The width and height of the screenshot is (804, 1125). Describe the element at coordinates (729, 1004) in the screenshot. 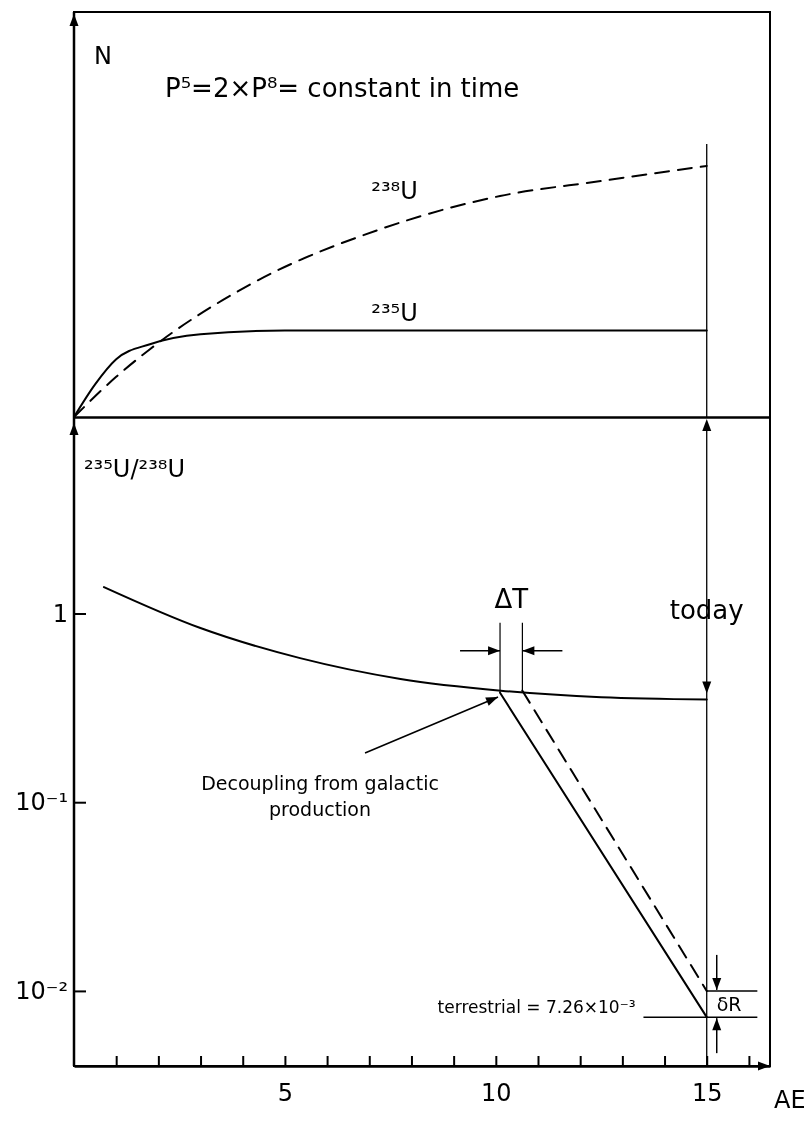

I see `annotation: δR` at that location.